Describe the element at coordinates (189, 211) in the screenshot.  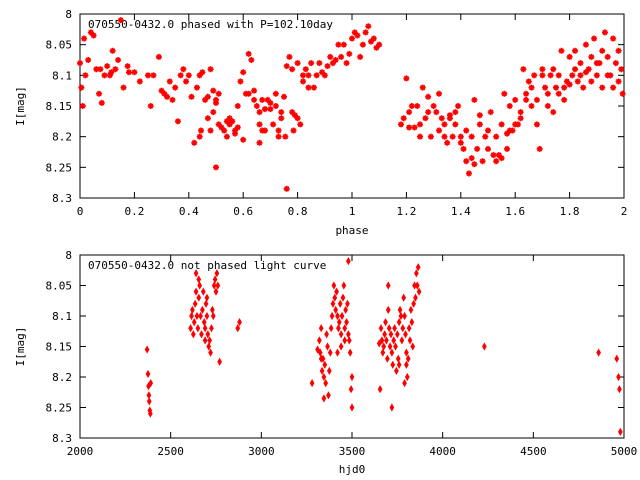
I see `x-tick-label: 0.4` at that location.